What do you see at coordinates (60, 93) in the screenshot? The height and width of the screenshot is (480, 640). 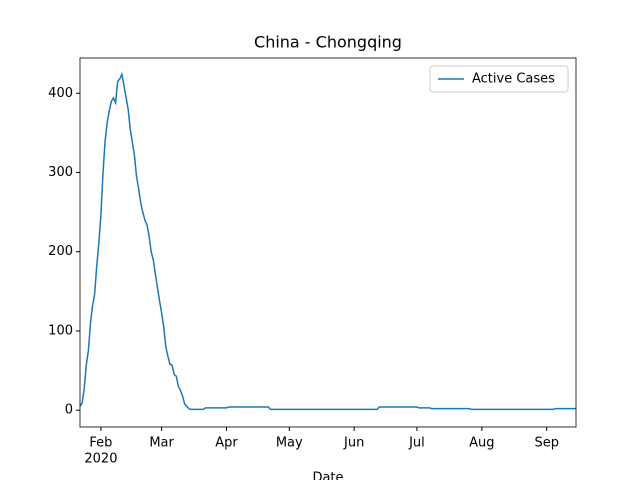 I see `y-tick-label: 400` at bounding box center [60, 93].